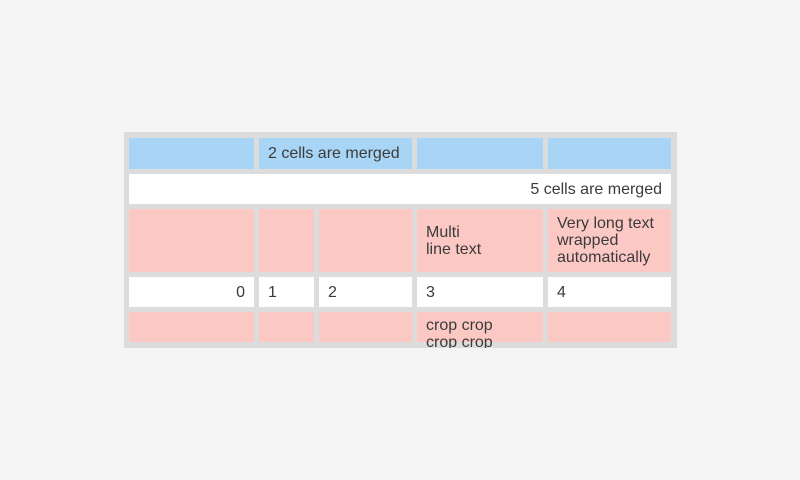 The height and width of the screenshot is (480, 800). Describe the element at coordinates (480, 292) in the screenshot. I see `table-cell-r3c3: 3` at that location.